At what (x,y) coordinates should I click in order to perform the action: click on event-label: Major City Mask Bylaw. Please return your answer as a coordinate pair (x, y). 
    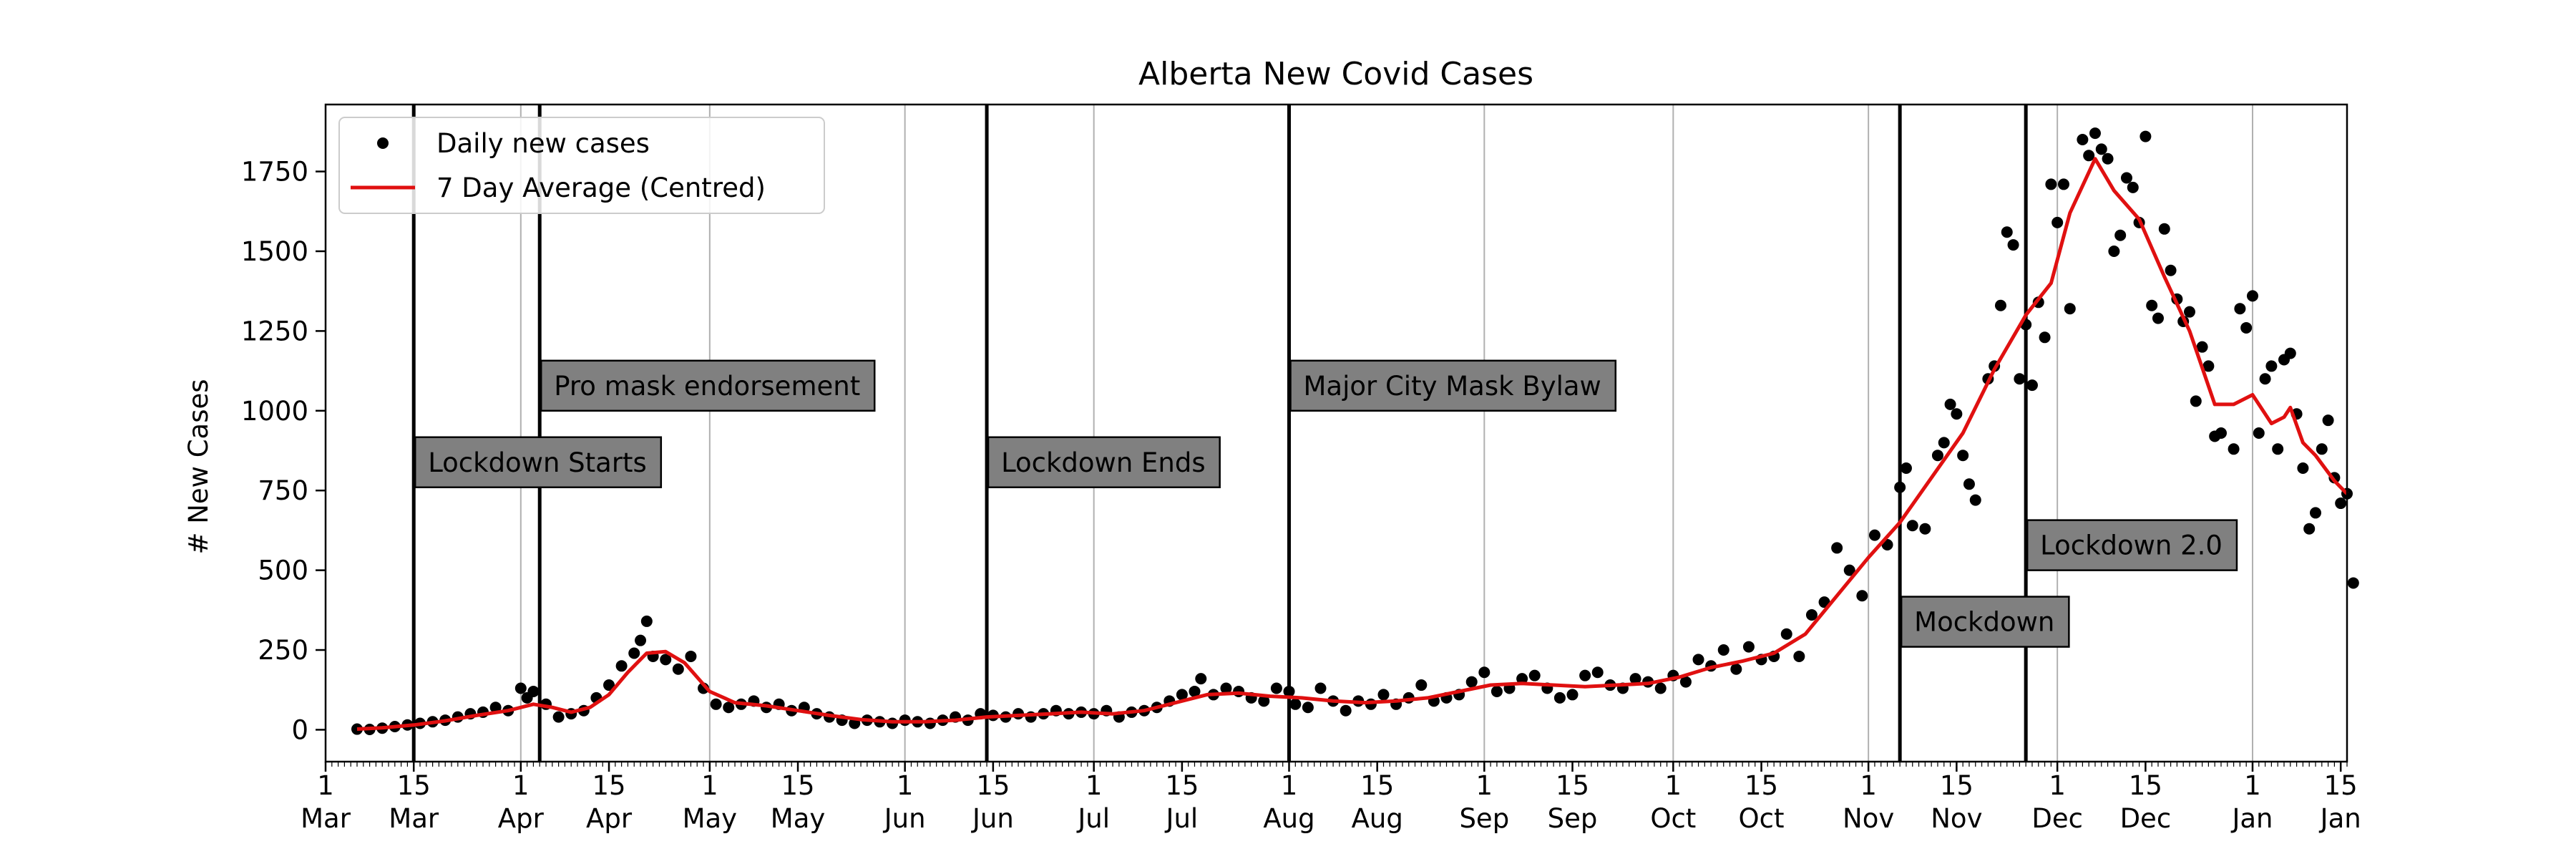
    Looking at the image, I should click on (1452, 386).